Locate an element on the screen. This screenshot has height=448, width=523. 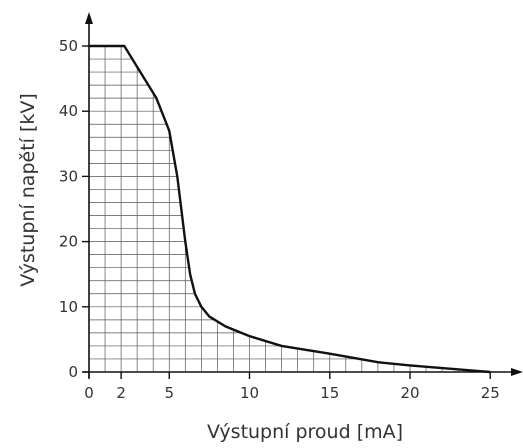
y-tick-label: 20 is located at coordinates (68, 242).